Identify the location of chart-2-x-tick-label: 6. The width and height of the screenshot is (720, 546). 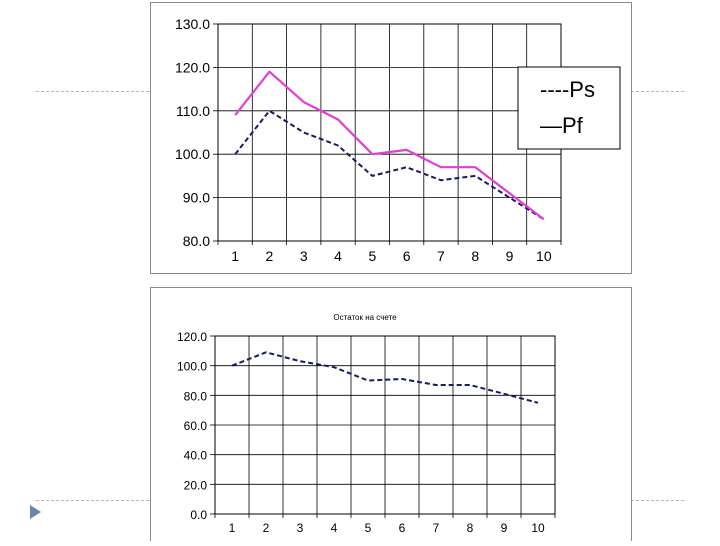
(402, 528).